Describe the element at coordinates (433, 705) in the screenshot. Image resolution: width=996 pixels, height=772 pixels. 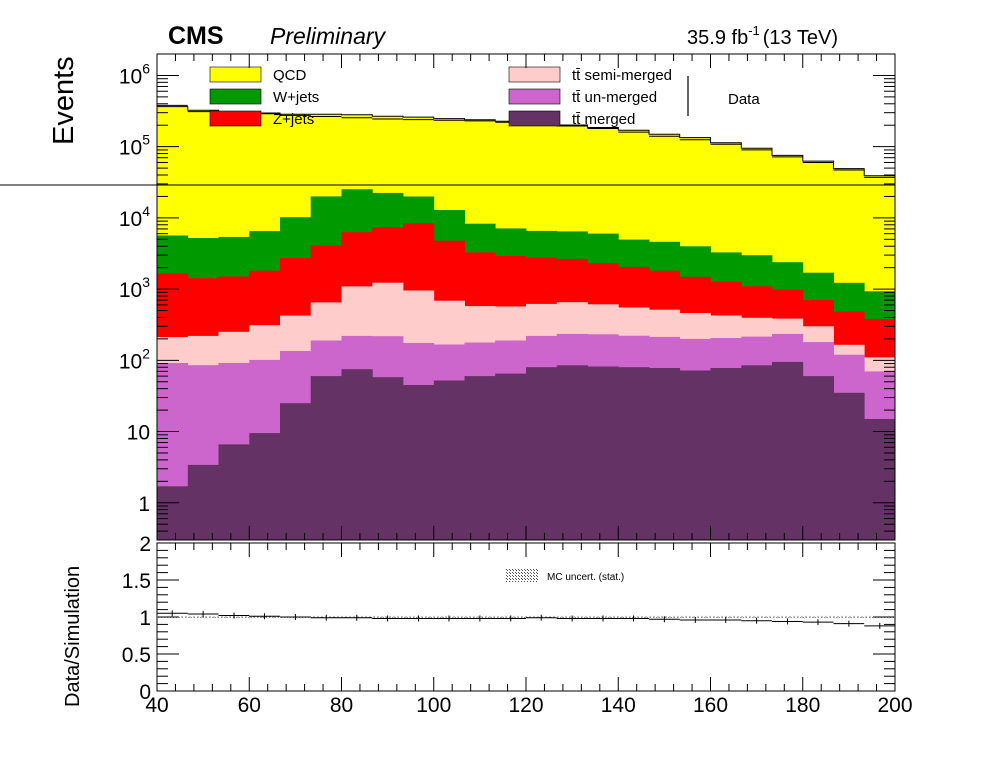
I see `x-tick-label-3: 100` at that location.